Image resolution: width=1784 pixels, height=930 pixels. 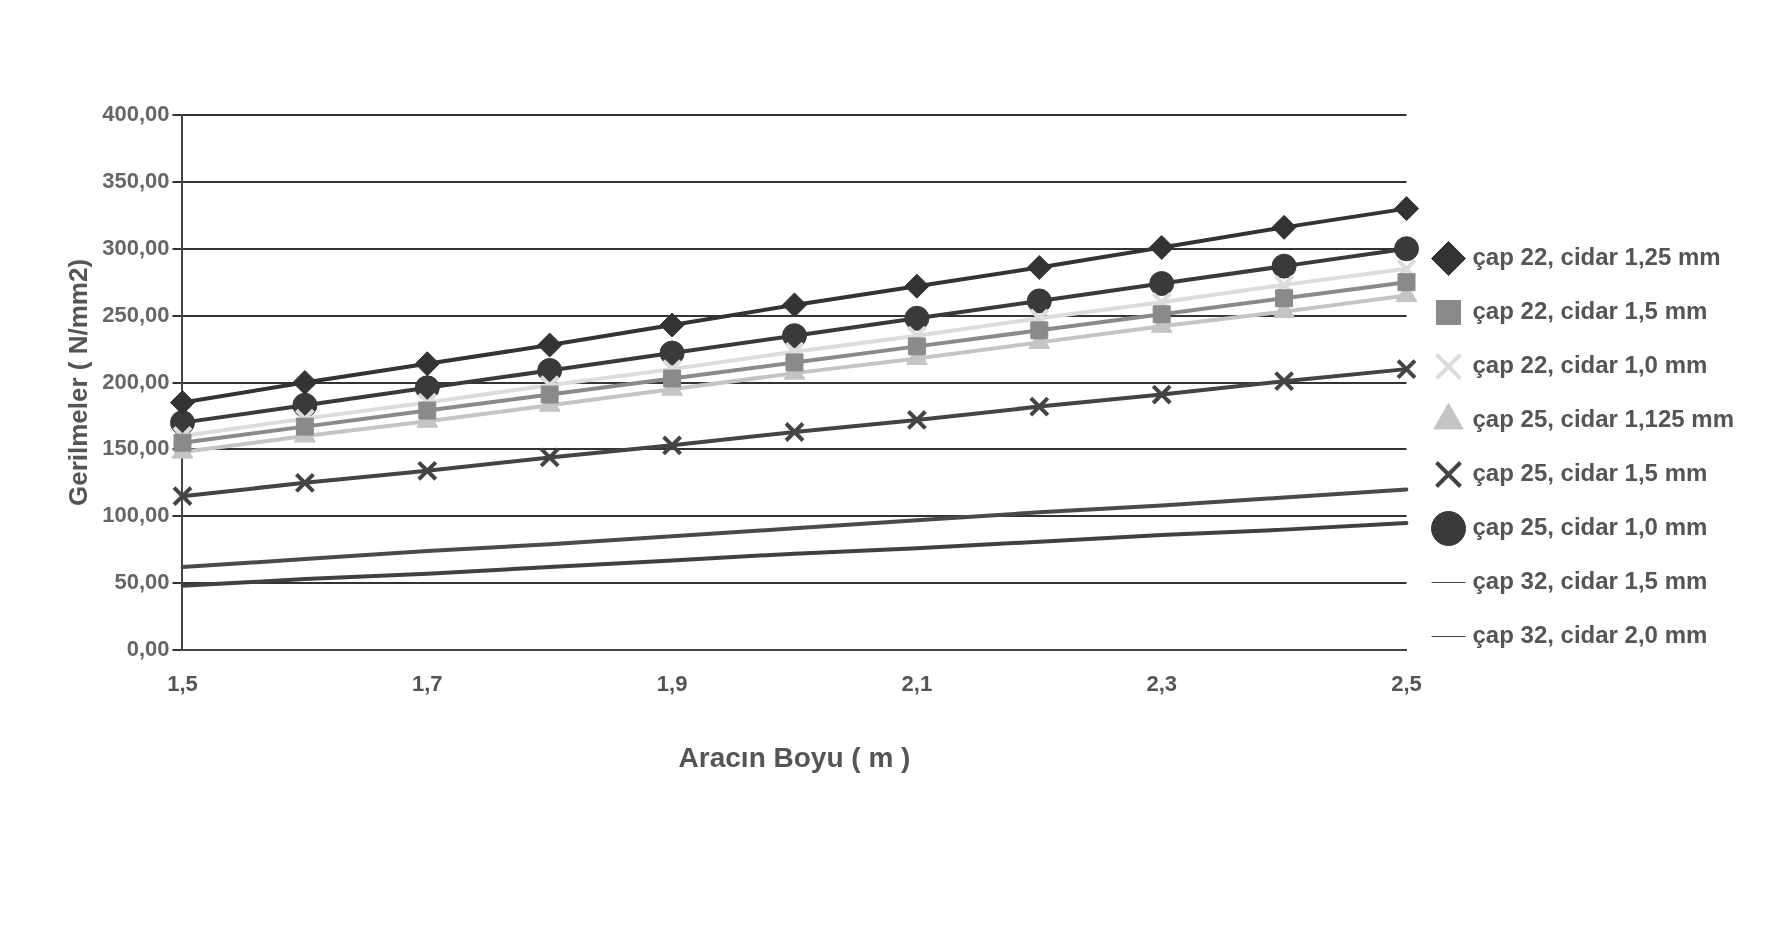 What do you see at coordinates (77, 382) in the screenshot?
I see `y-axis-title: Gerilmeler ( N/mm2)` at bounding box center [77, 382].